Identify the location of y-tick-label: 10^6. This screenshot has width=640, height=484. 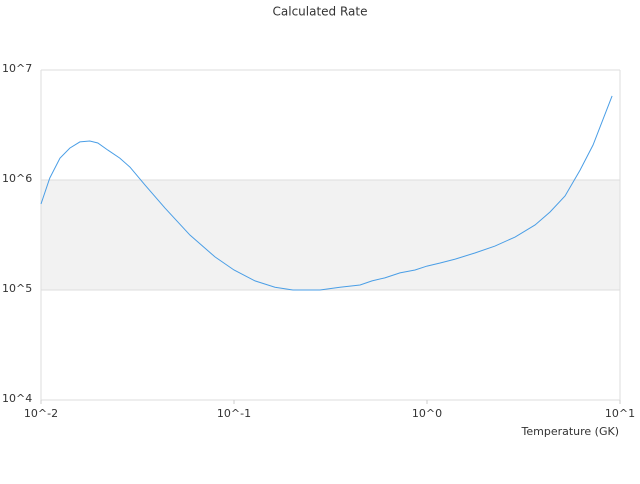
(17, 178).